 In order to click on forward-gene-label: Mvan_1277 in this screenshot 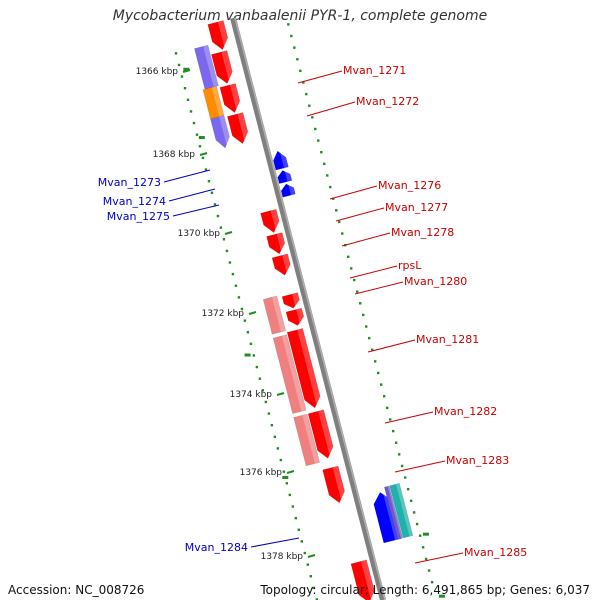, I will do `click(416, 207)`.